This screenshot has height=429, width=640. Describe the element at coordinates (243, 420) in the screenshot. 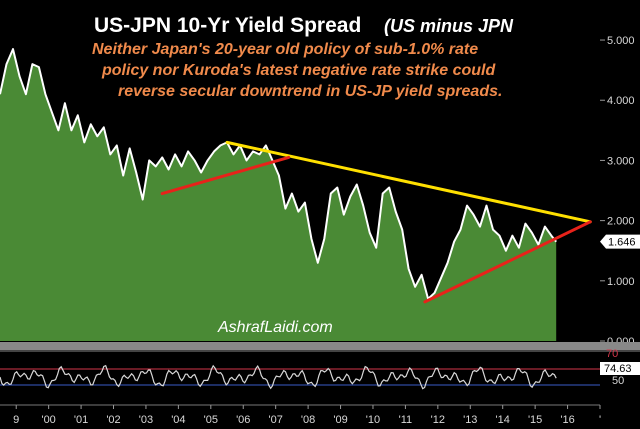

I see `x-tick-label: '06` at that location.